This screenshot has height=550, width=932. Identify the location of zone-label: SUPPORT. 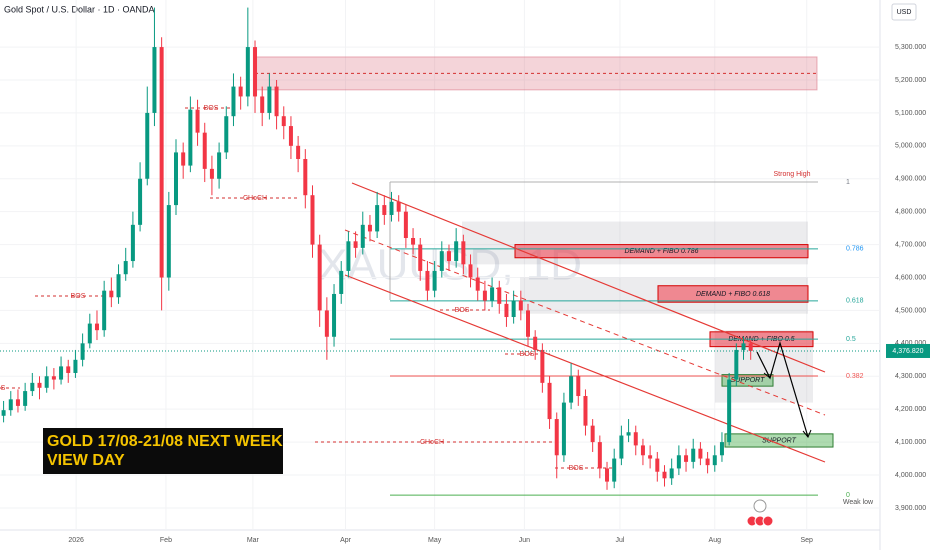
(779, 440).